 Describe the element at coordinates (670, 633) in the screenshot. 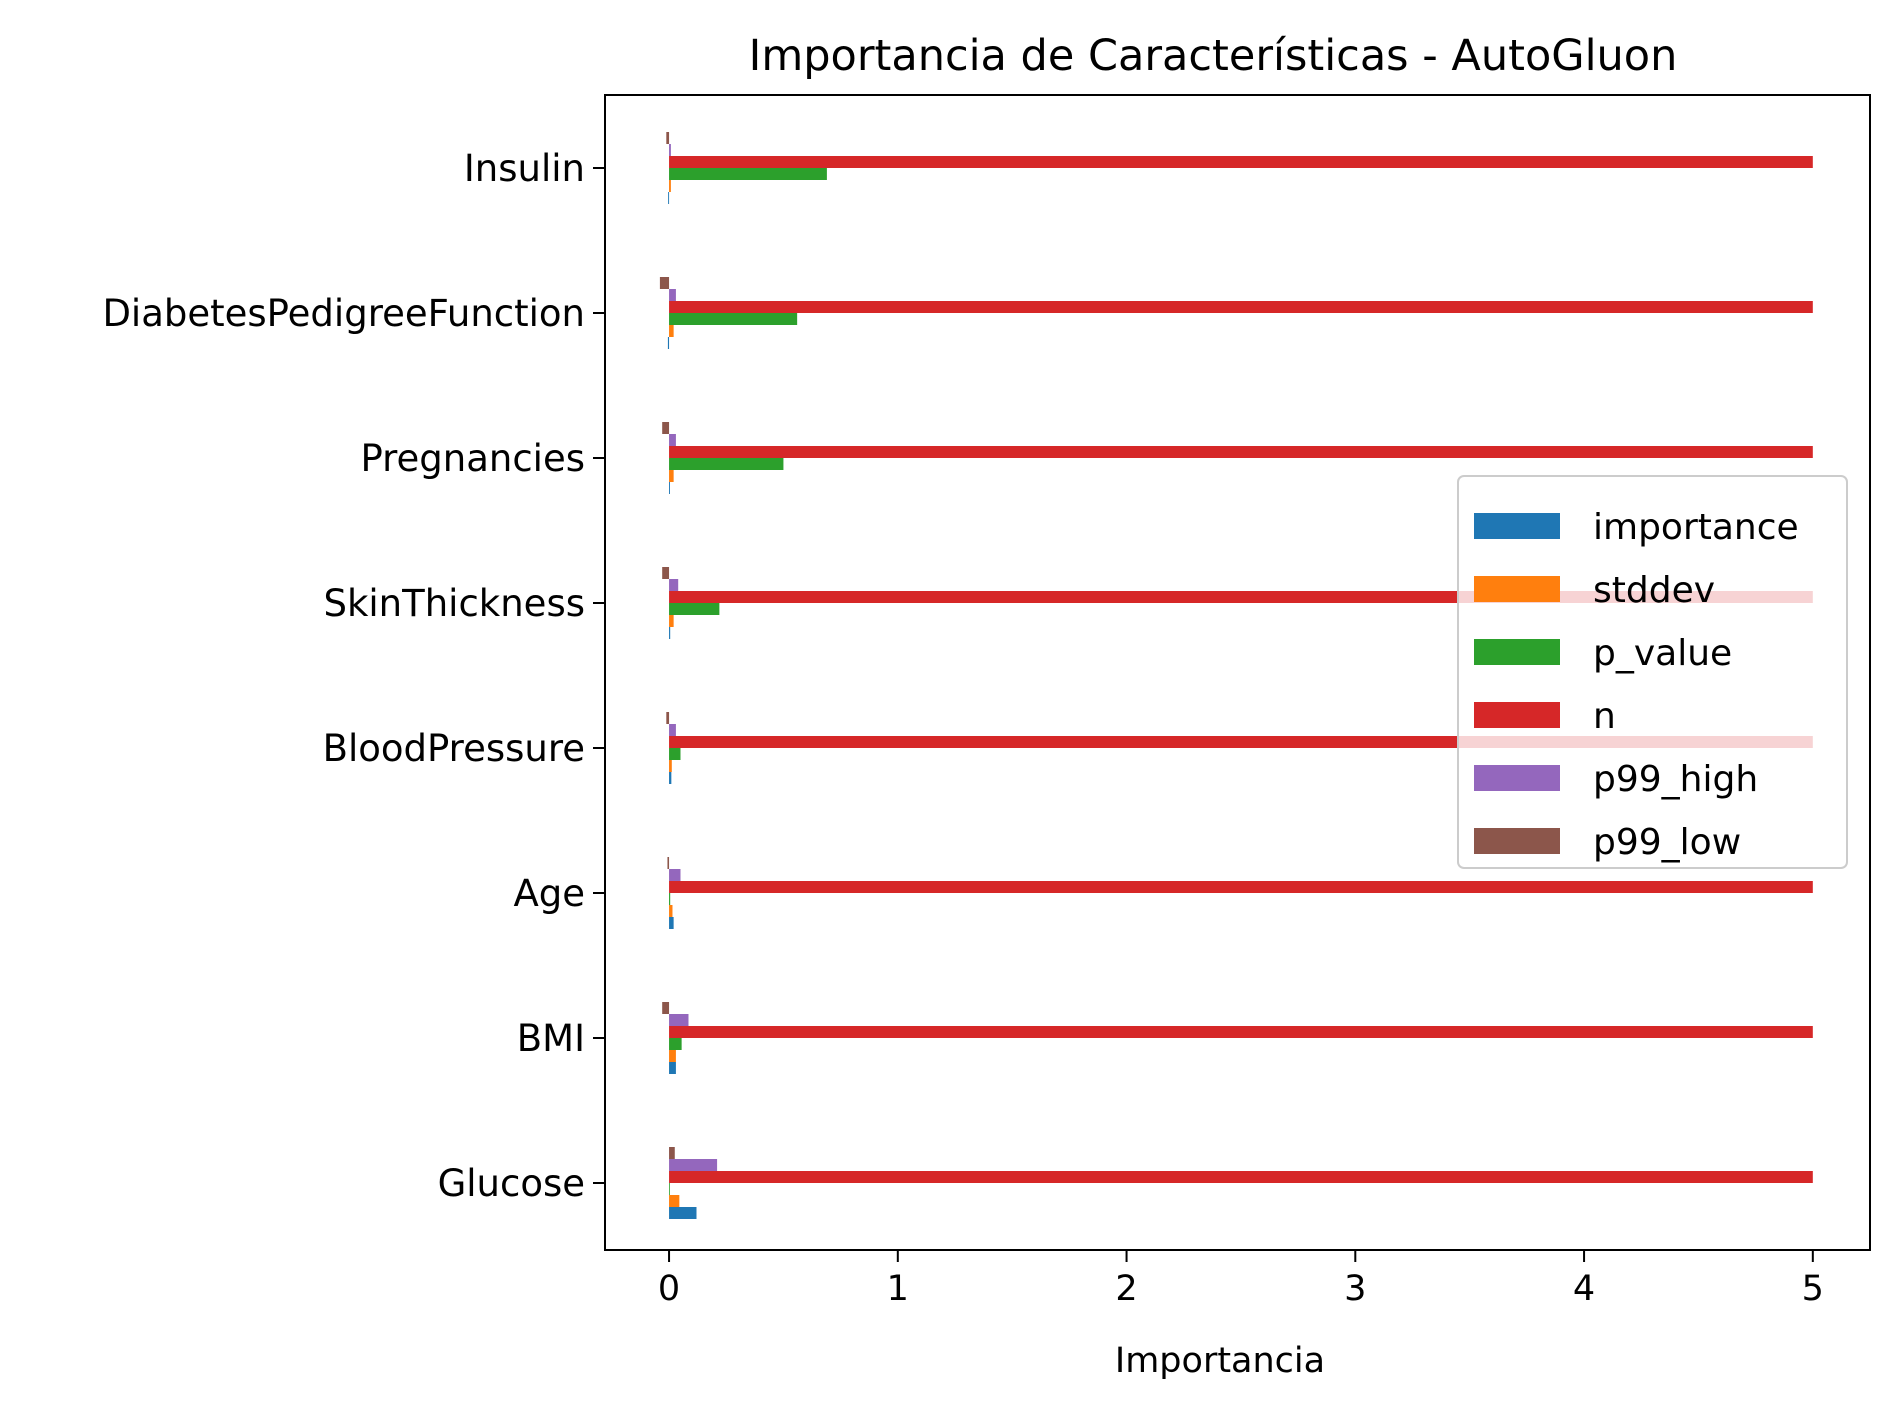

I see `bar-importance-SkinThickness` at that location.